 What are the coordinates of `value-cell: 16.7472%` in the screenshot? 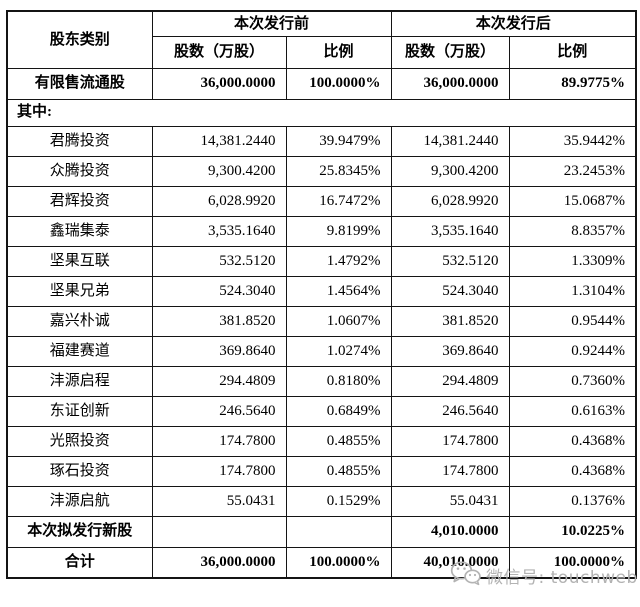 It's located at (338, 201).